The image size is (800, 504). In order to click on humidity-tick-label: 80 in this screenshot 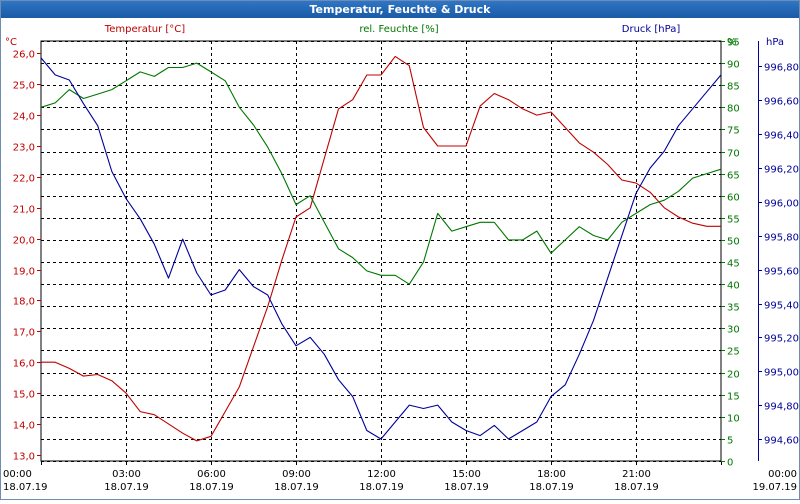, I will do `click(733, 109)`.